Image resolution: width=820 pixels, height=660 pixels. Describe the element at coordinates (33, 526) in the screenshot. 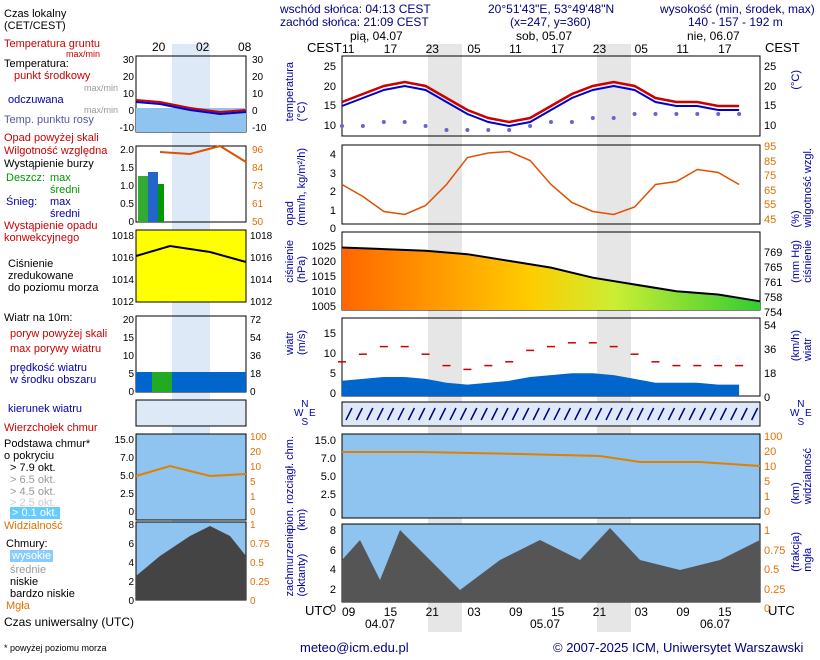

I see `legend-visibility: Widzialność` at that location.